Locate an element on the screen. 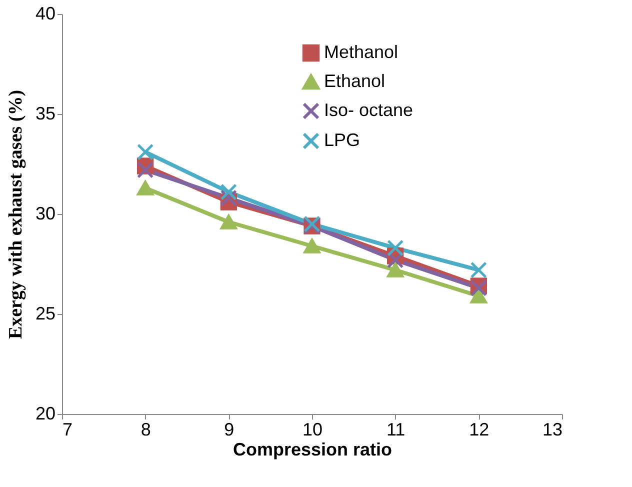  legend-label: LPG is located at coordinates (342, 140).